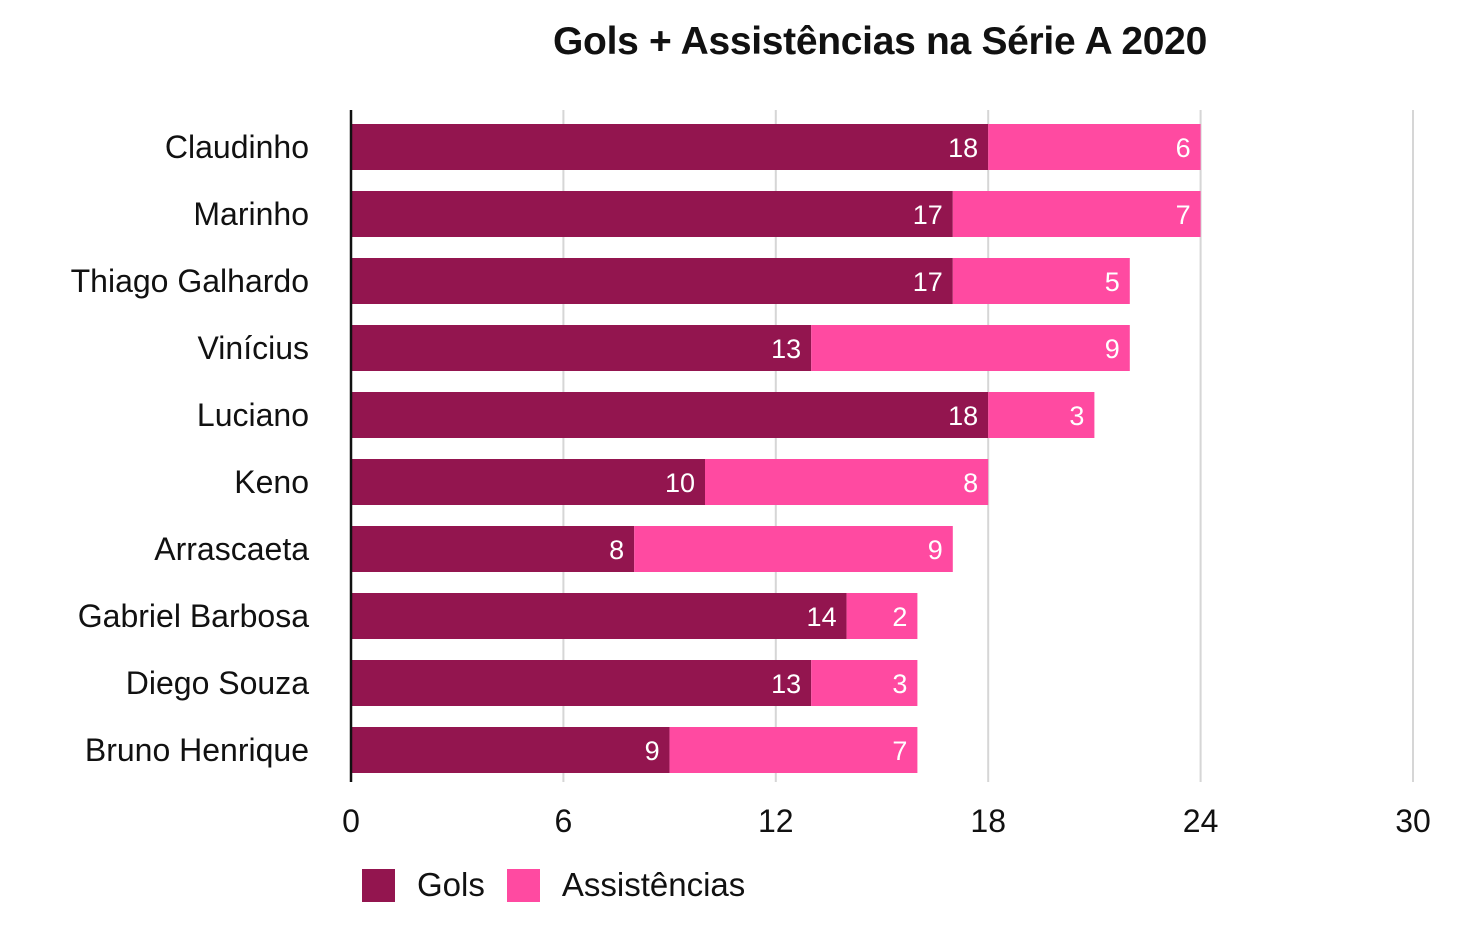 The image size is (1460, 934). Describe the element at coordinates (190, 281) in the screenshot. I see `category-label: Thiago Galhardo` at that location.